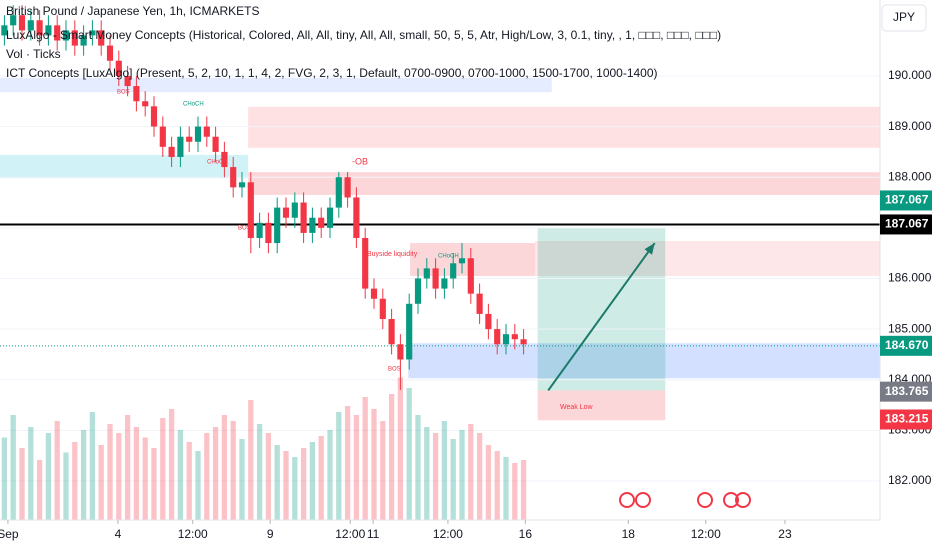 Image resolution: width=932 pixels, height=550 pixels. I want to click on y-tick-label: 190.000, so click(910, 75).